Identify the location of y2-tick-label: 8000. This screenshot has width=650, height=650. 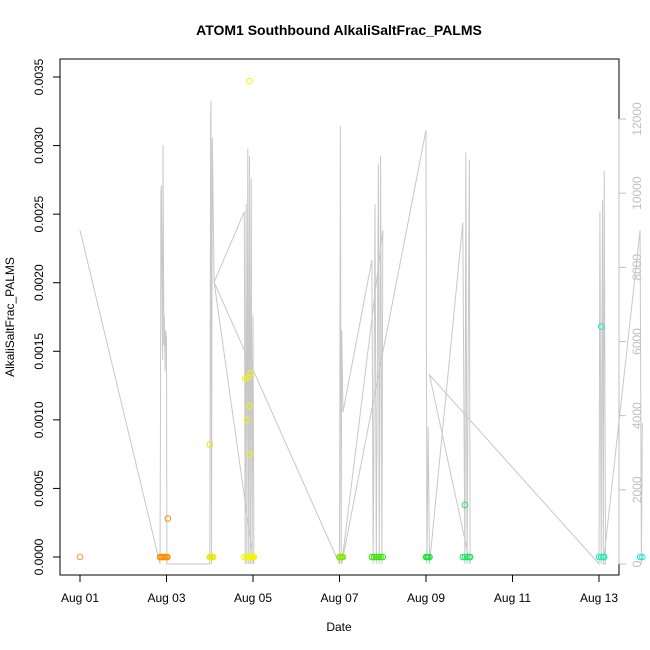
(637, 267).